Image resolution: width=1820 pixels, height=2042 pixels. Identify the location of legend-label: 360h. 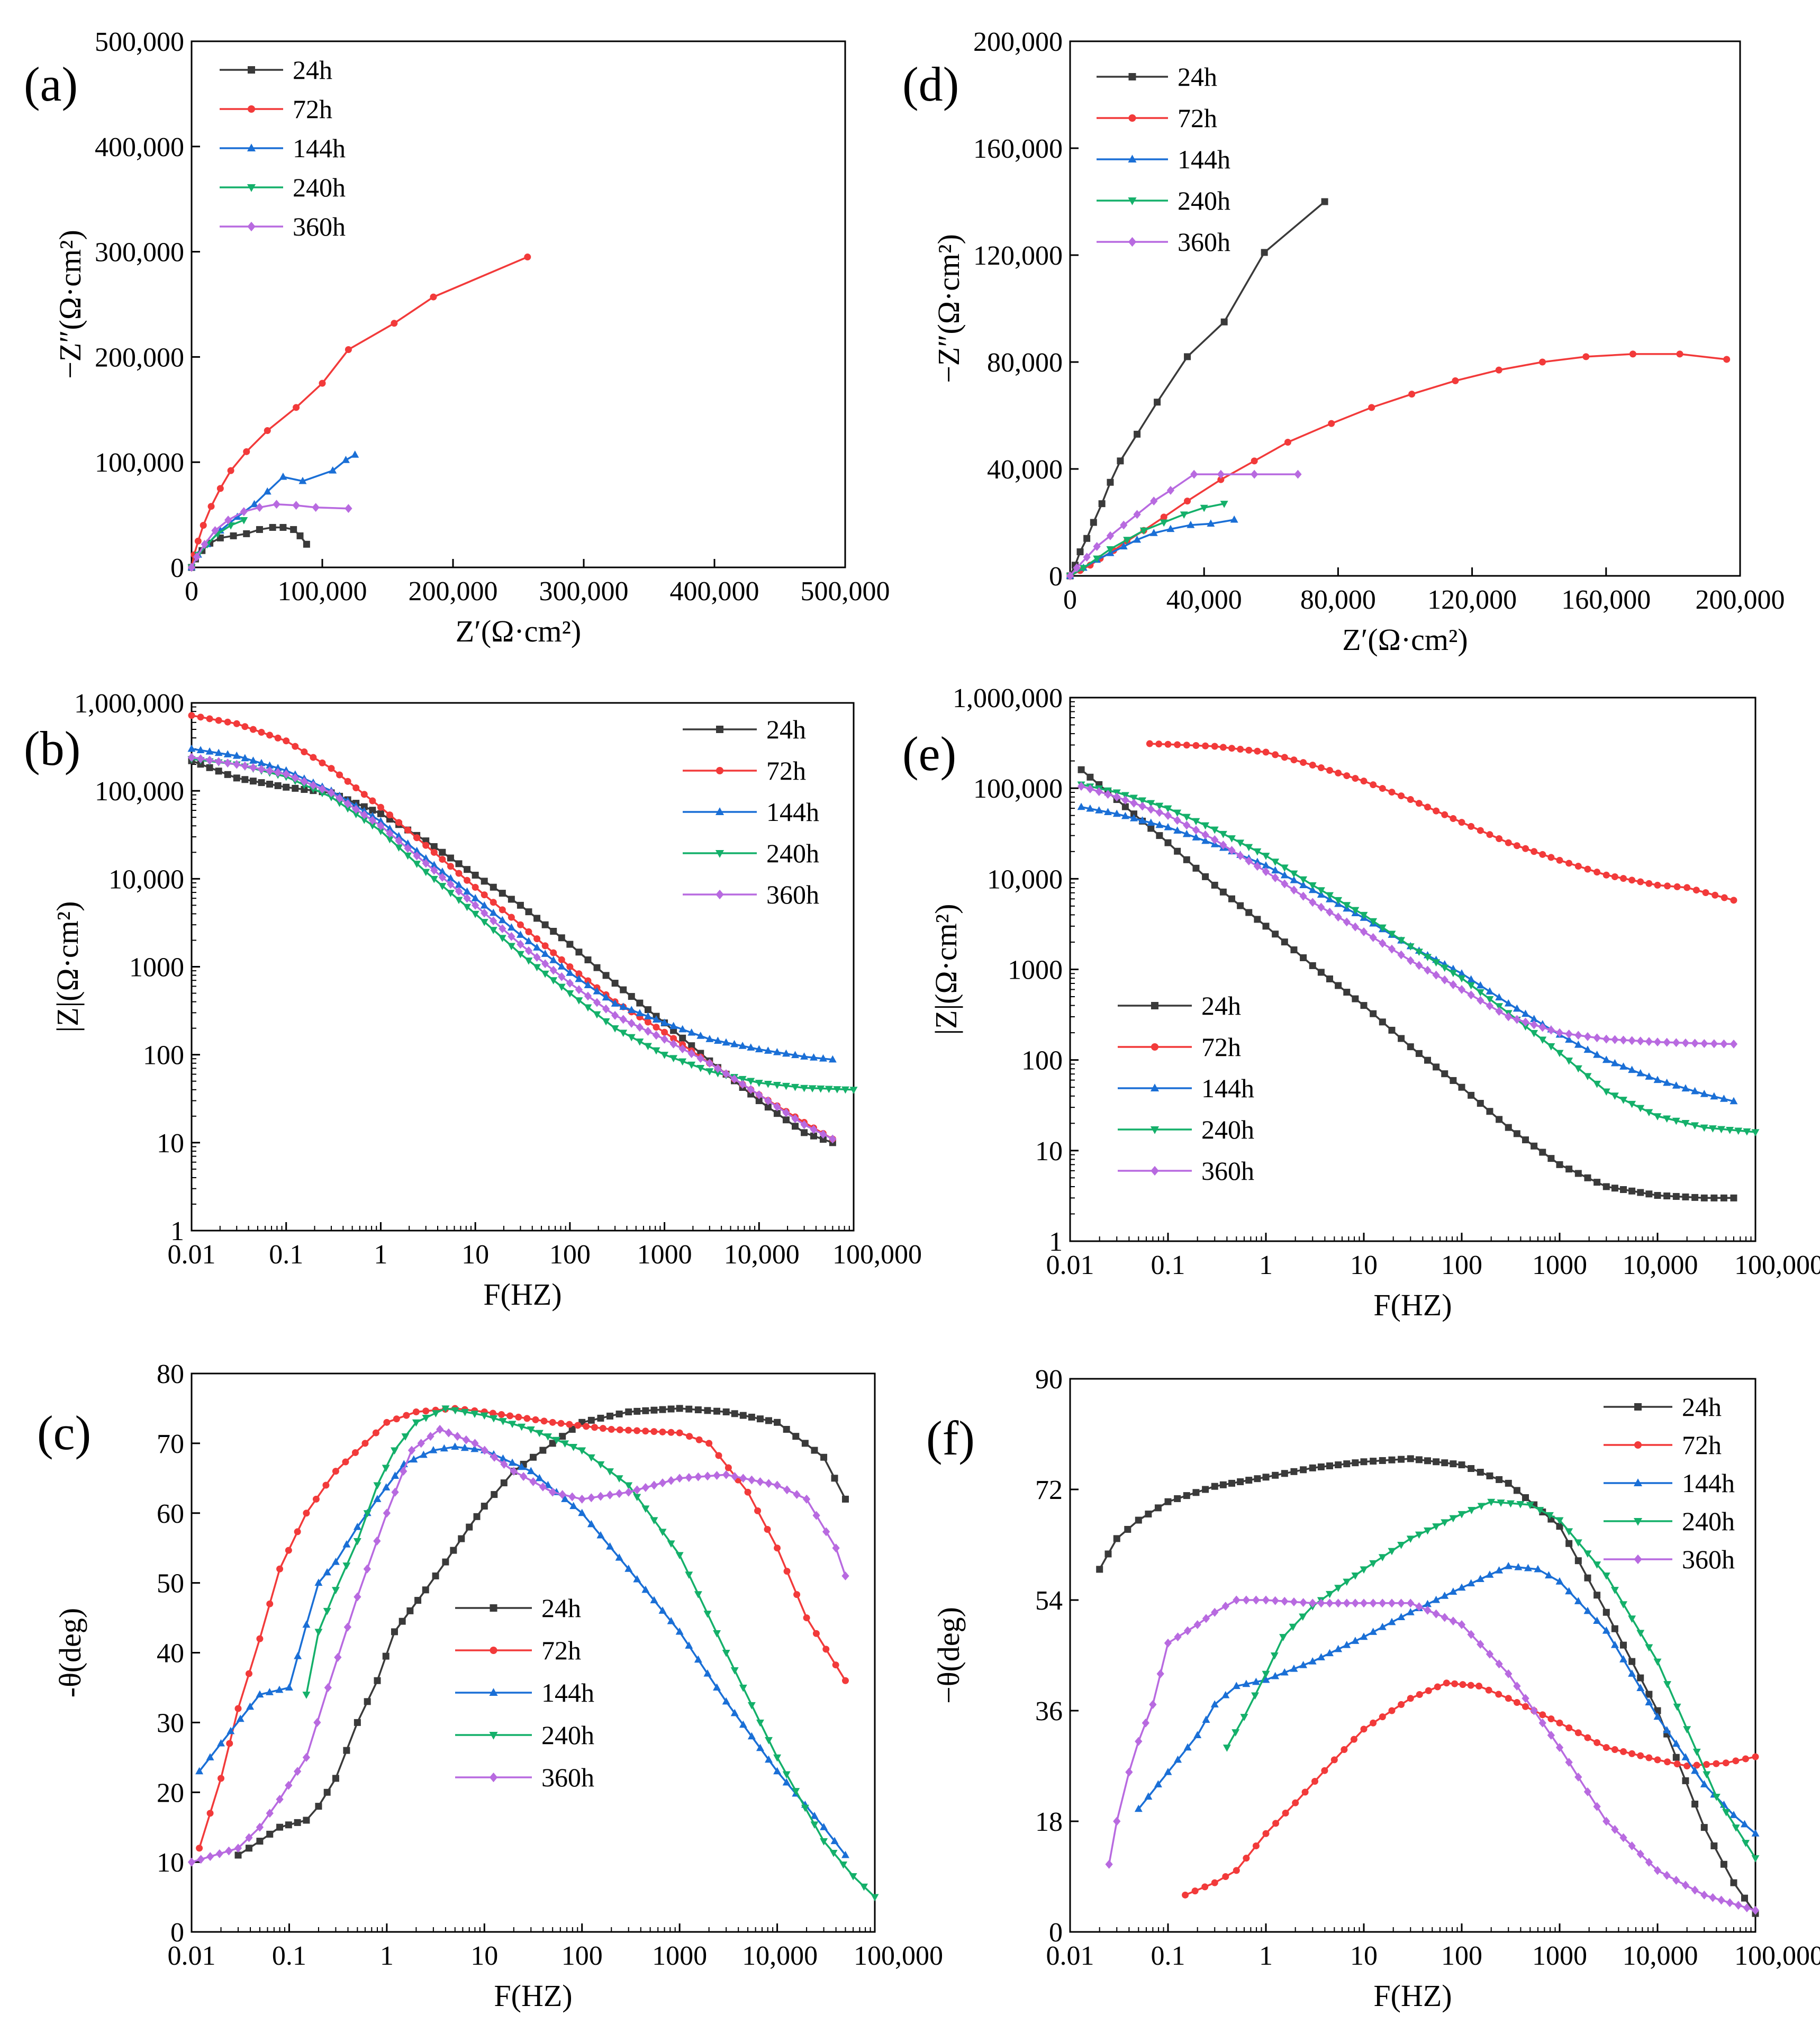
(568, 1777).